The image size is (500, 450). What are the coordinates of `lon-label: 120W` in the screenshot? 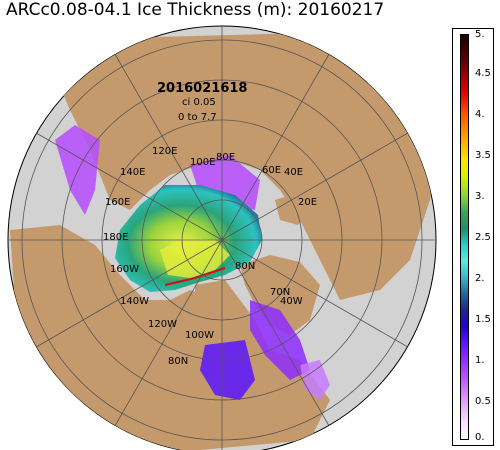 It's located at (162, 324).